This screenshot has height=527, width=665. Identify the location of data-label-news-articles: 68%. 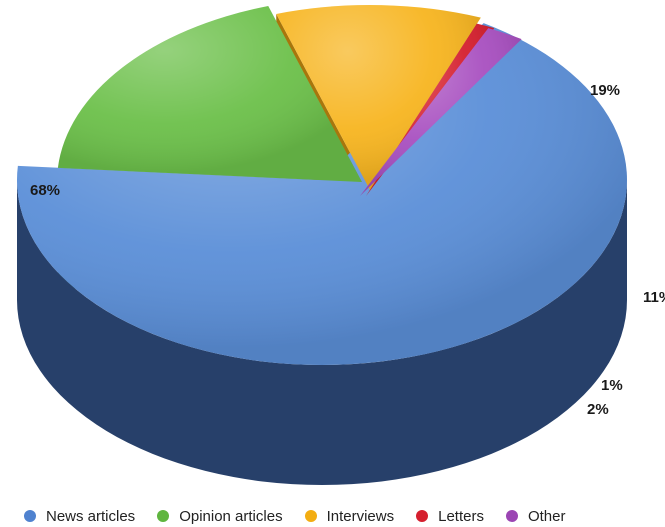
(45, 190).